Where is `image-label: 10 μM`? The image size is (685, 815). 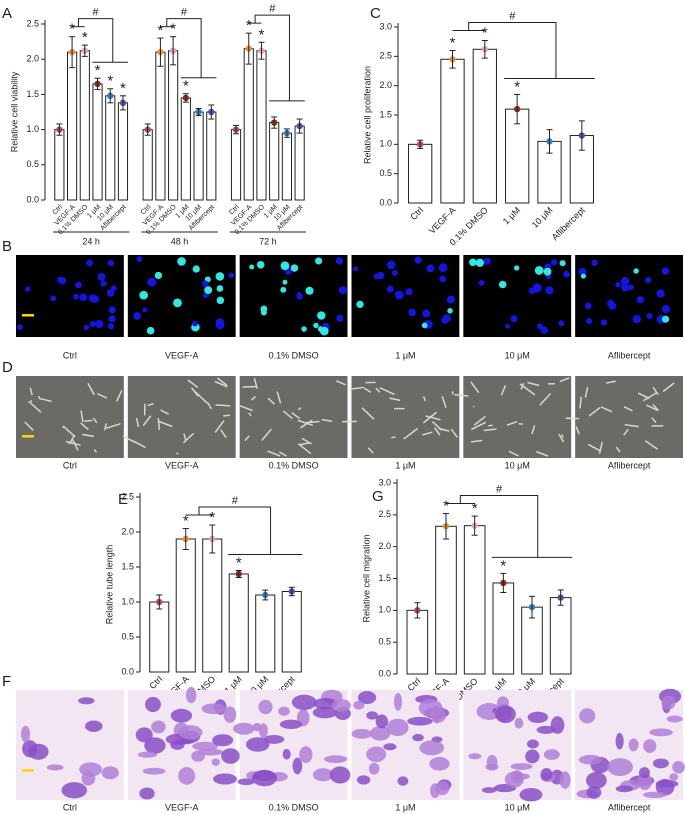
image-label: 10 μM is located at coordinates (517, 807).